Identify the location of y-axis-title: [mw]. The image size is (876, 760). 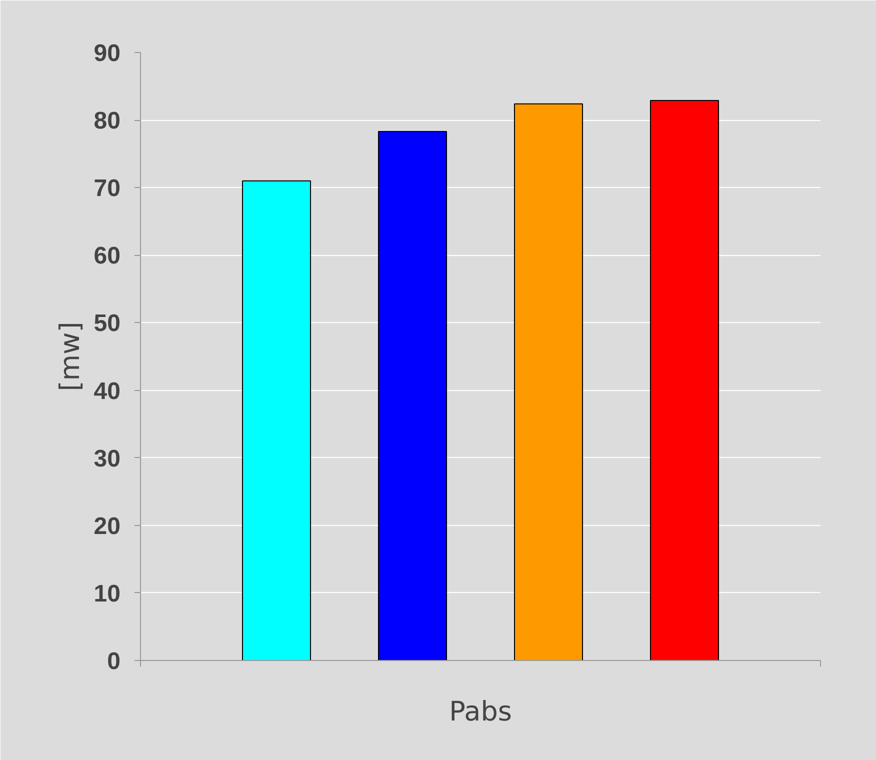
(70, 357).